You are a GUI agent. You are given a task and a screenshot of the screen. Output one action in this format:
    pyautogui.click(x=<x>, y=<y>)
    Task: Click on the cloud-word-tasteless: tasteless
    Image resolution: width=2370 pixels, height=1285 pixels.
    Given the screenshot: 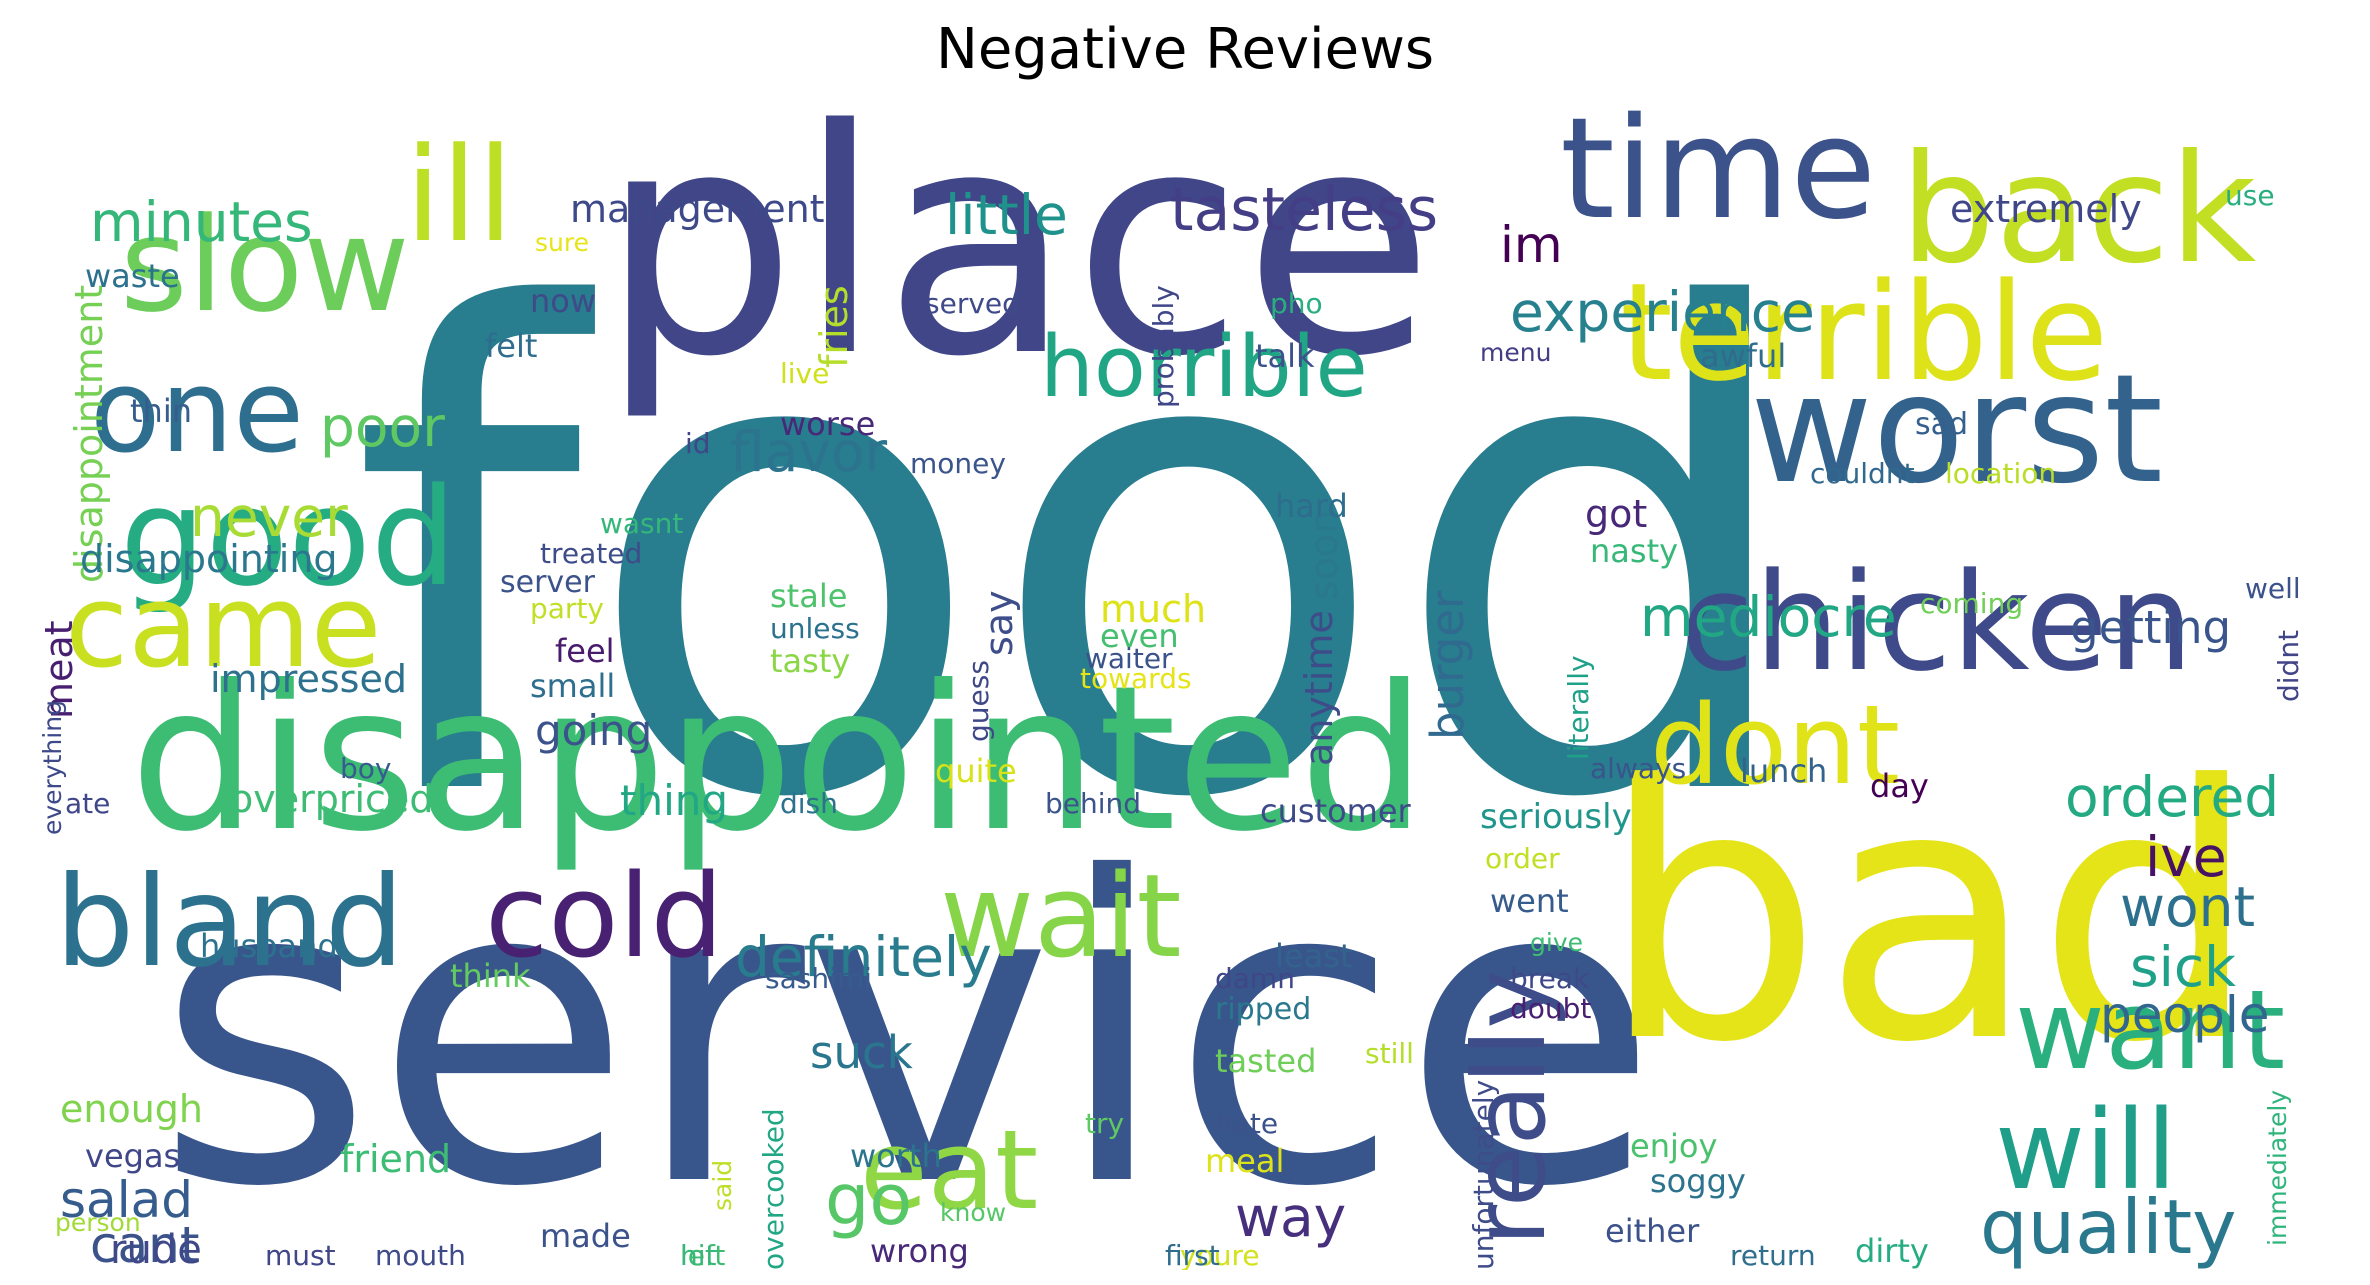 What is the action you would take?
    pyautogui.click(x=1304, y=210)
    